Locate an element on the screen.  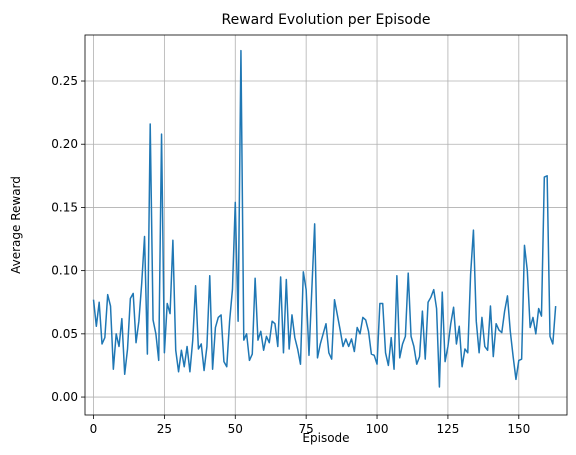
y-axis-label: Average Reward is located at coordinates (16, 225).